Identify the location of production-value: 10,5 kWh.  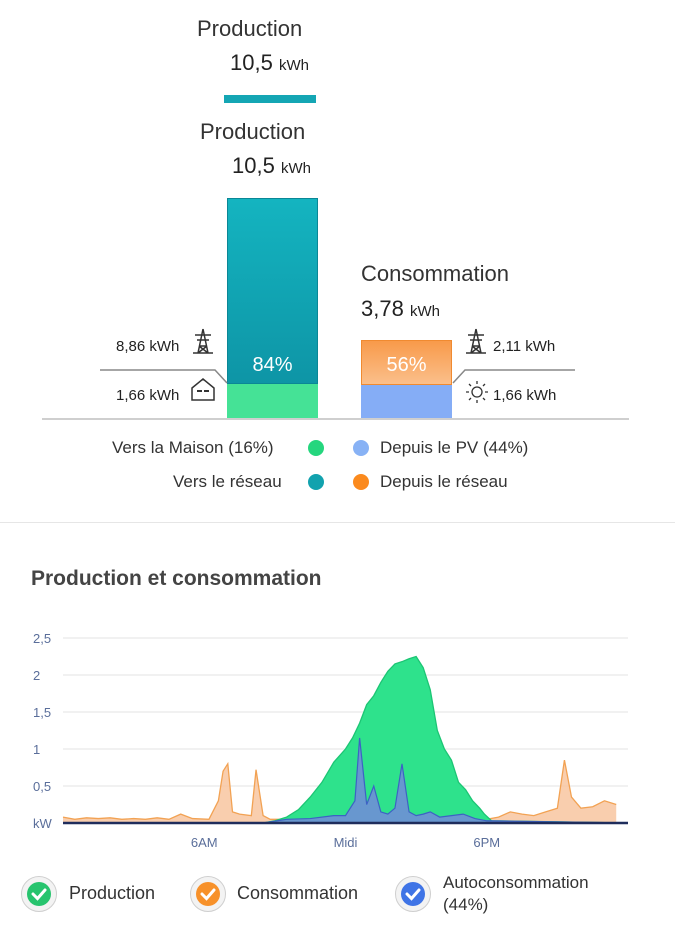
(271, 166).